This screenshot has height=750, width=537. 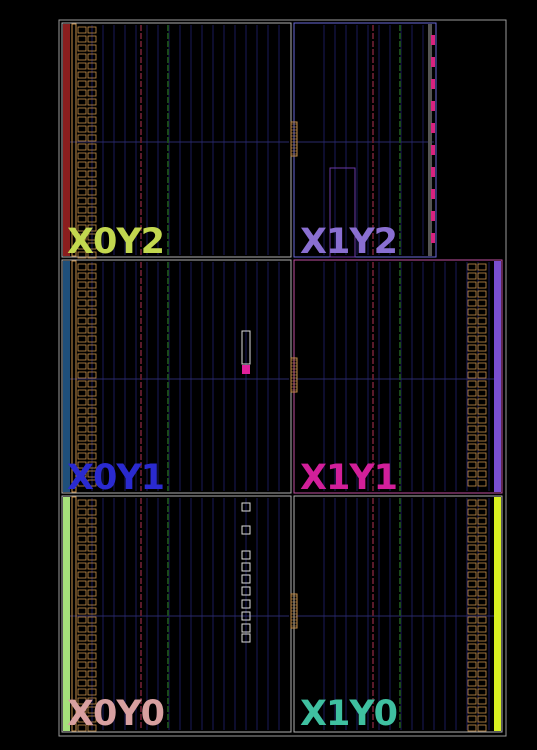 What do you see at coordinates (342, 212) in the screenshot?
I see `hard-block-outline` at bounding box center [342, 212].